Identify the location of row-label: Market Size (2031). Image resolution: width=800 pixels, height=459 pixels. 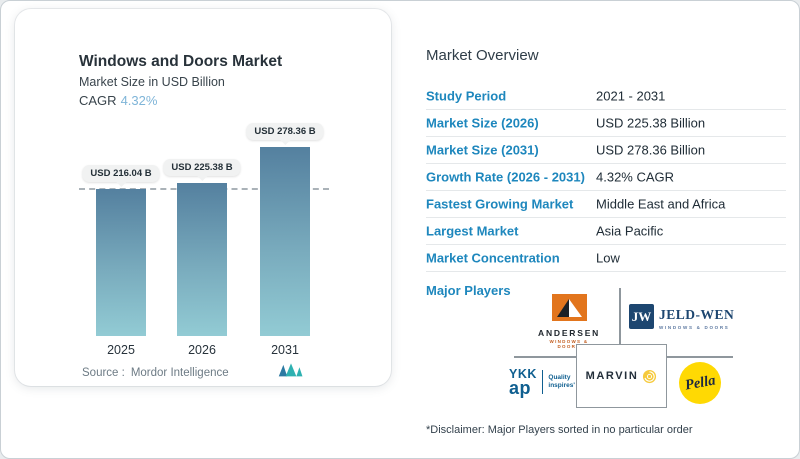
(482, 150).